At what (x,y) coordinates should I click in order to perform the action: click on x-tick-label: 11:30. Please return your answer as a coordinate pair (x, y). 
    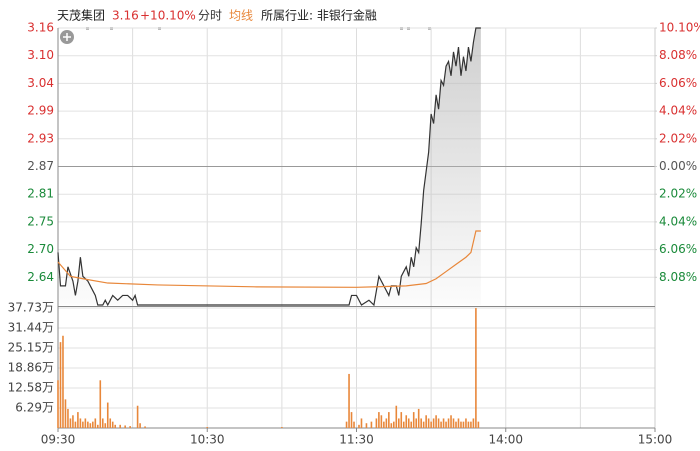
    Looking at the image, I should click on (356, 440).